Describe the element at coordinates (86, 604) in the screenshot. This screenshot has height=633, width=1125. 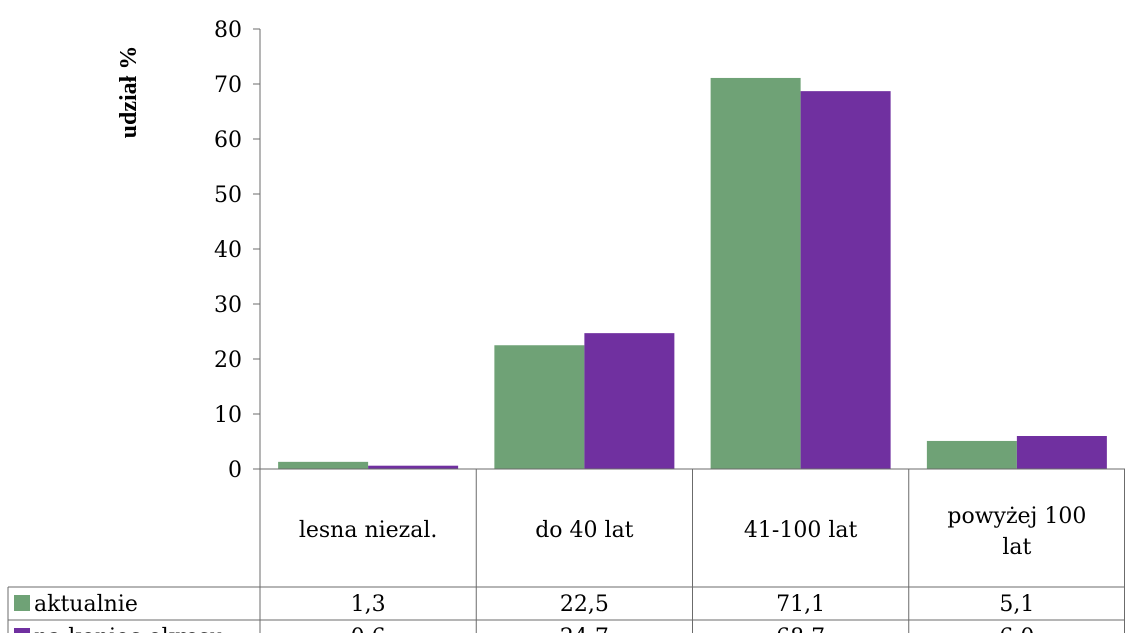
I see `legend-label: aktualnie` at that location.